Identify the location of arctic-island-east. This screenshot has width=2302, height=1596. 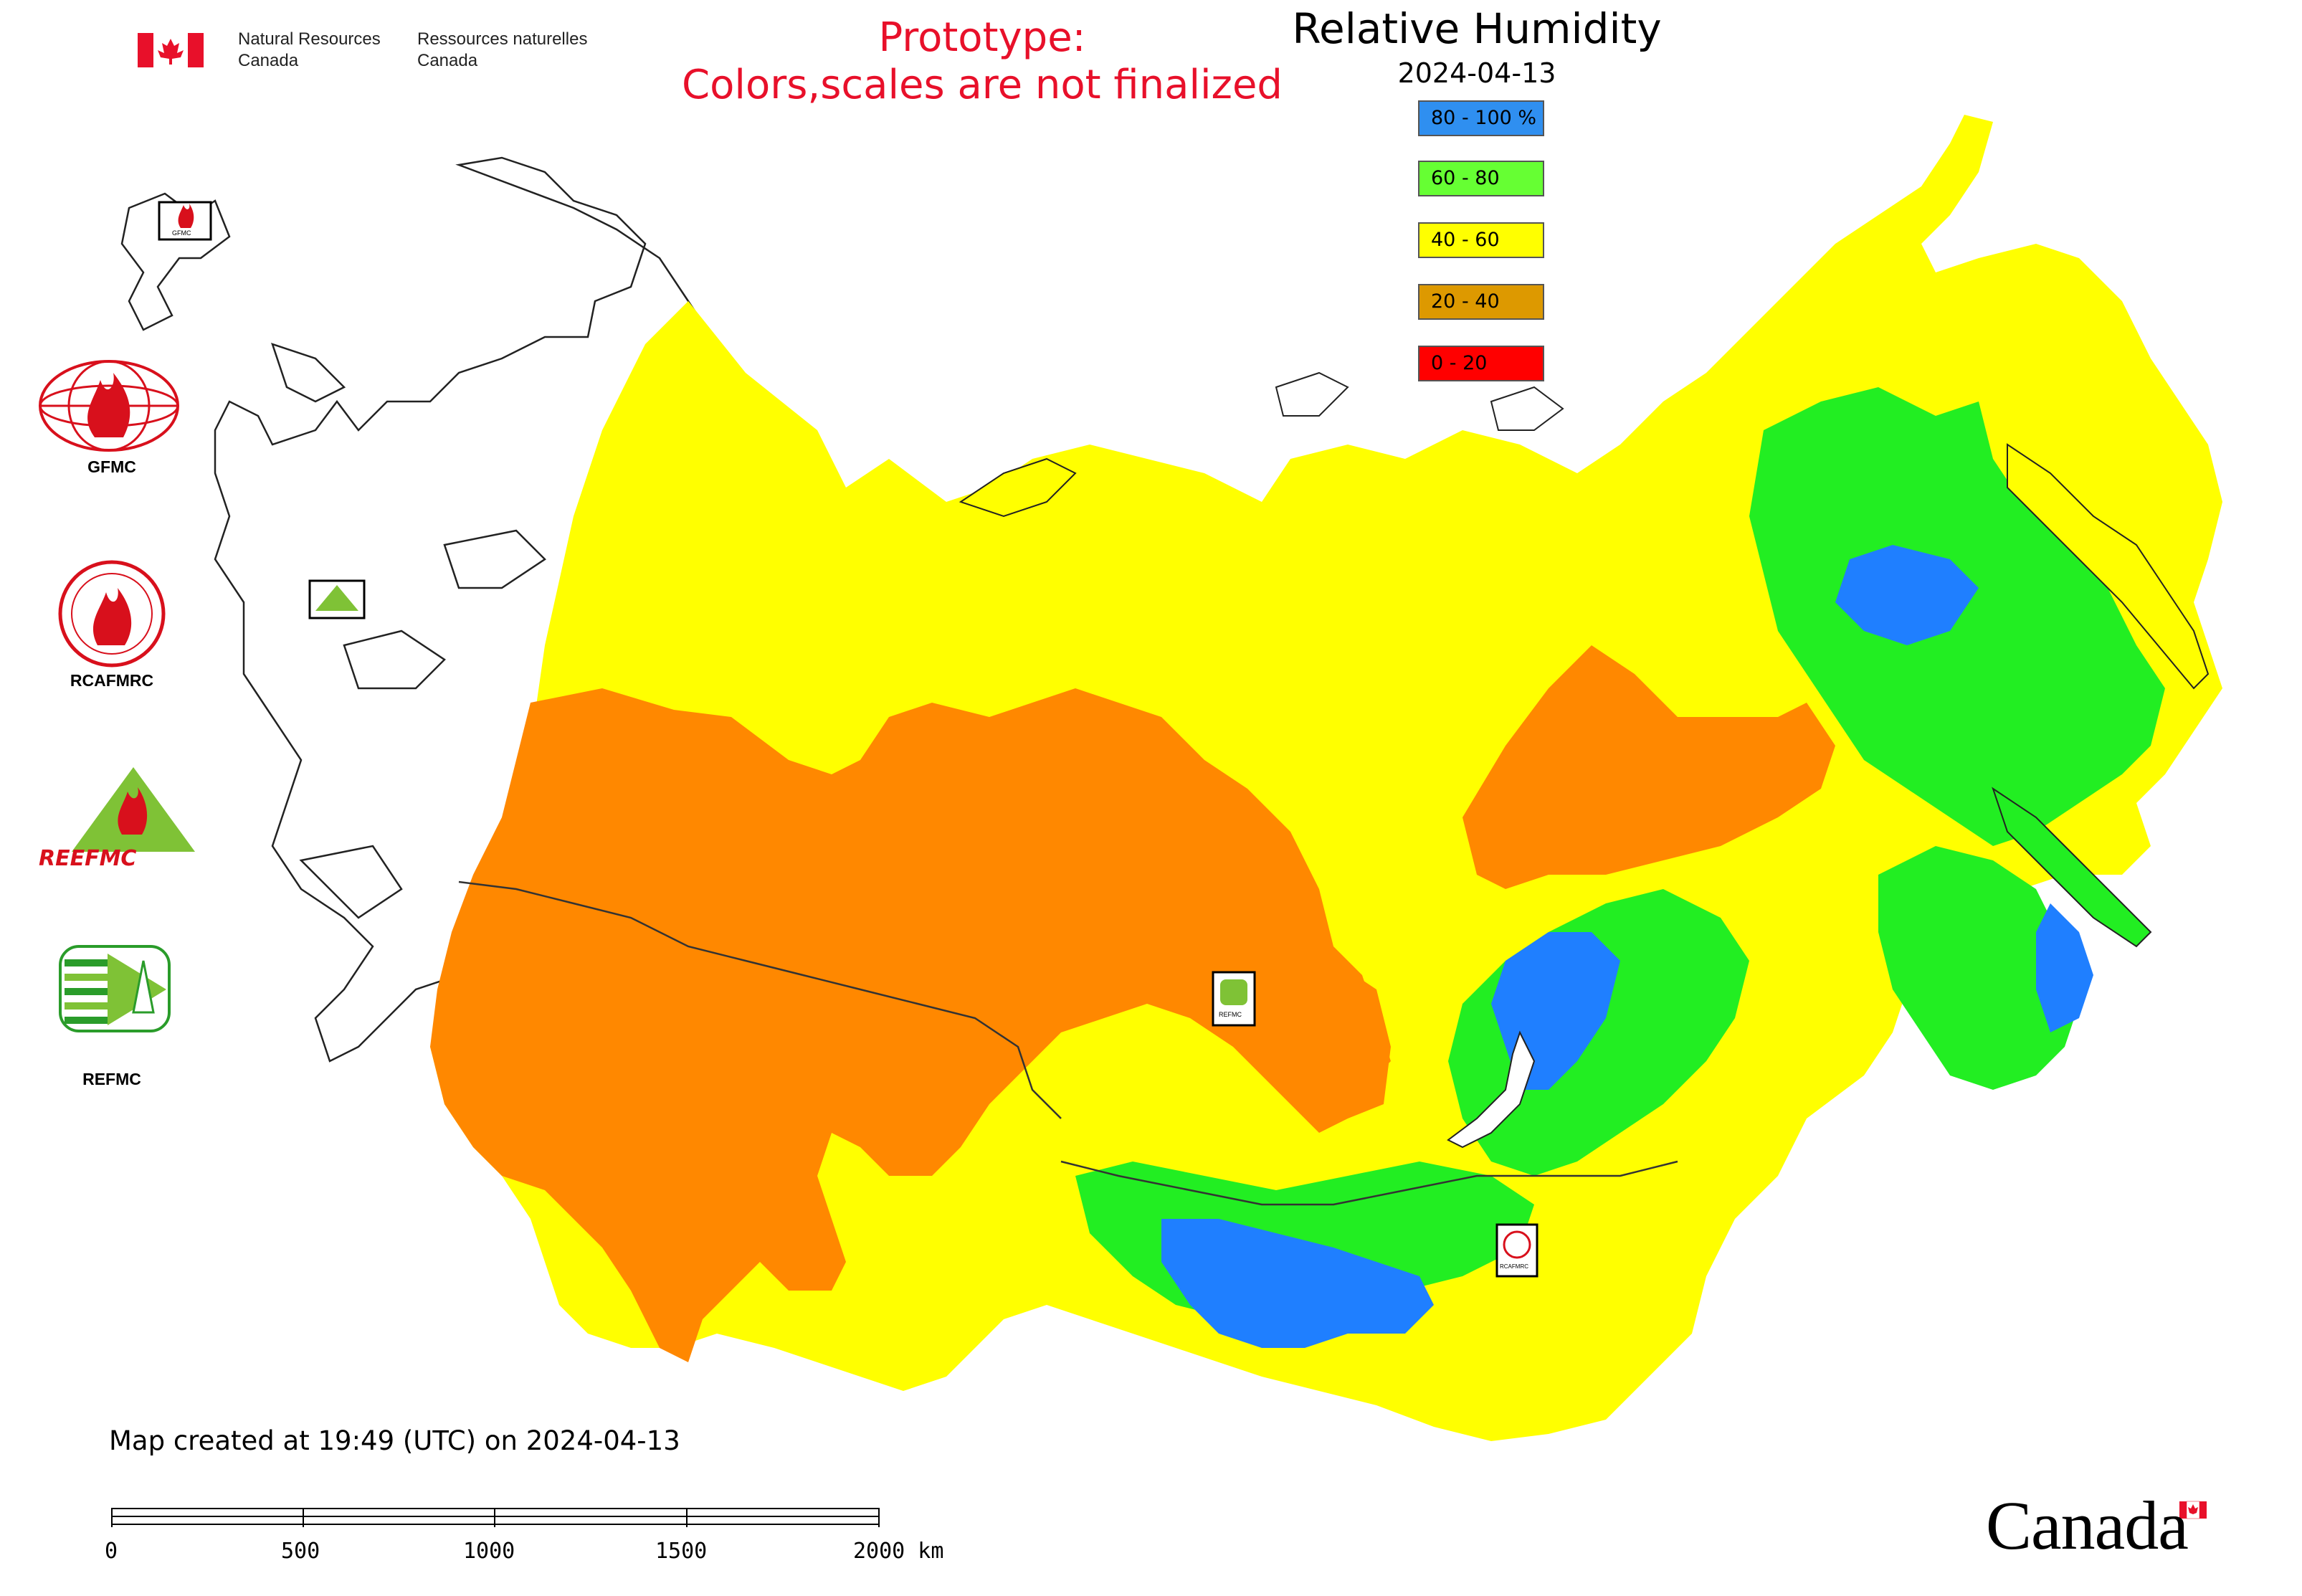
(1527, 408).